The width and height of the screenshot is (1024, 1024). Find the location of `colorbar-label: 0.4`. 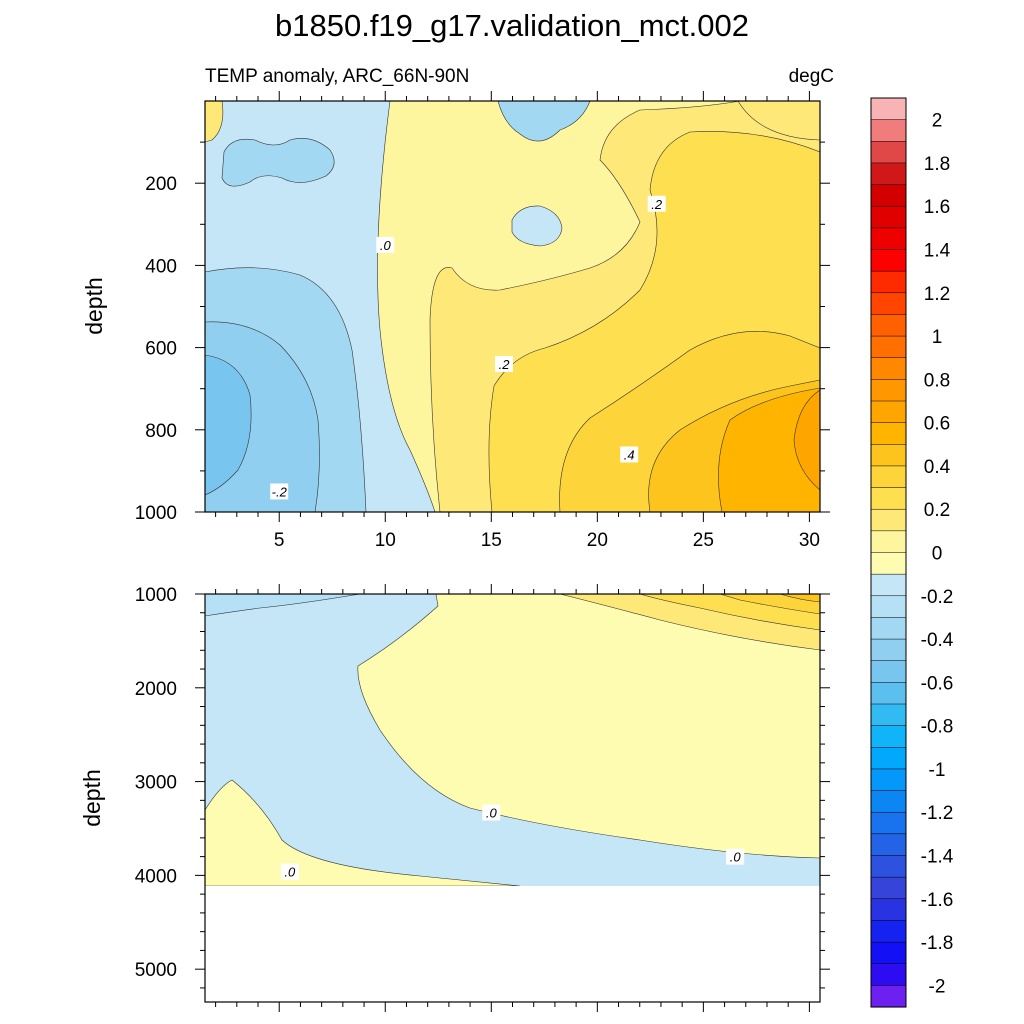

colorbar-label: 0.4 is located at coordinates (937, 467).